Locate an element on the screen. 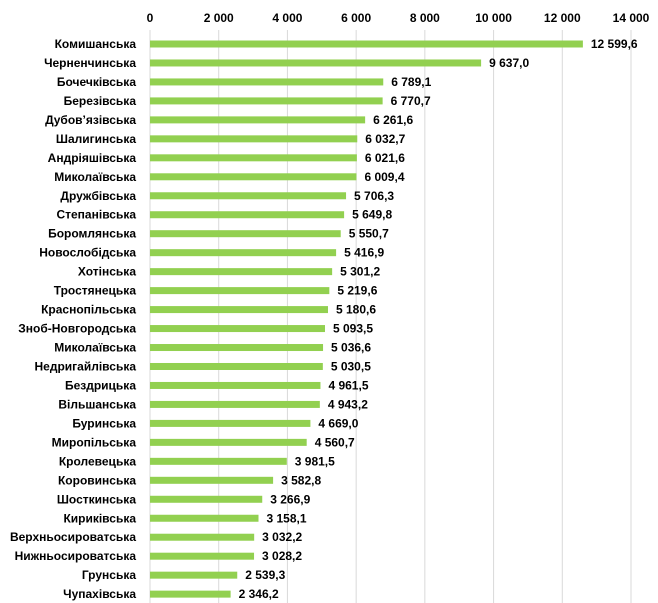 Image resolution: width=658 pixels, height=603 pixels. x-tick-label: 8 000 is located at coordinates (425, 18).